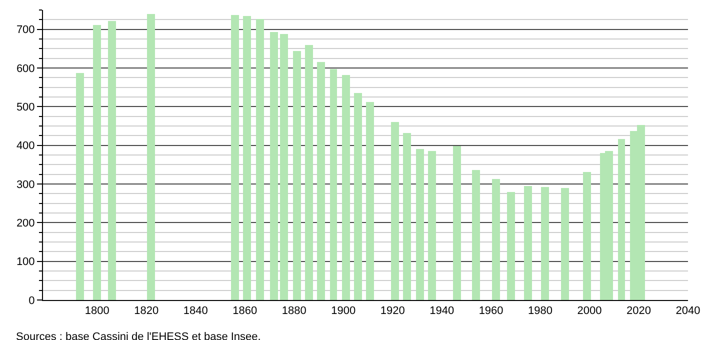 This screenshot has height=340, width=710. What do you see at coordinates (25, 224) in the screenshot?
I see `y-tick-label: 200` at bounding box center [25, 224].